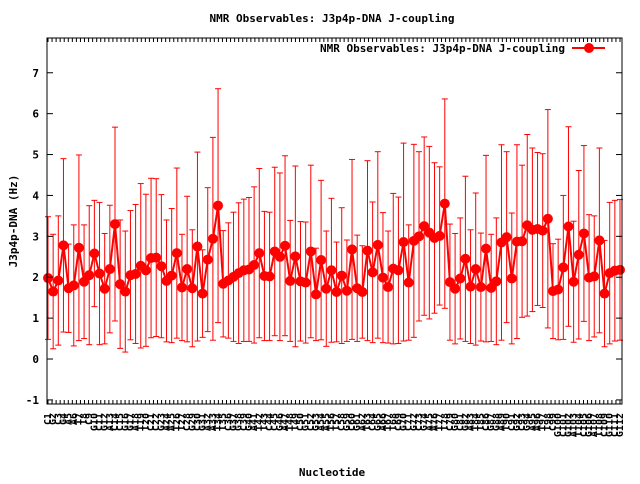  I want to click on x-tick-label: A6, so click(74, 419).